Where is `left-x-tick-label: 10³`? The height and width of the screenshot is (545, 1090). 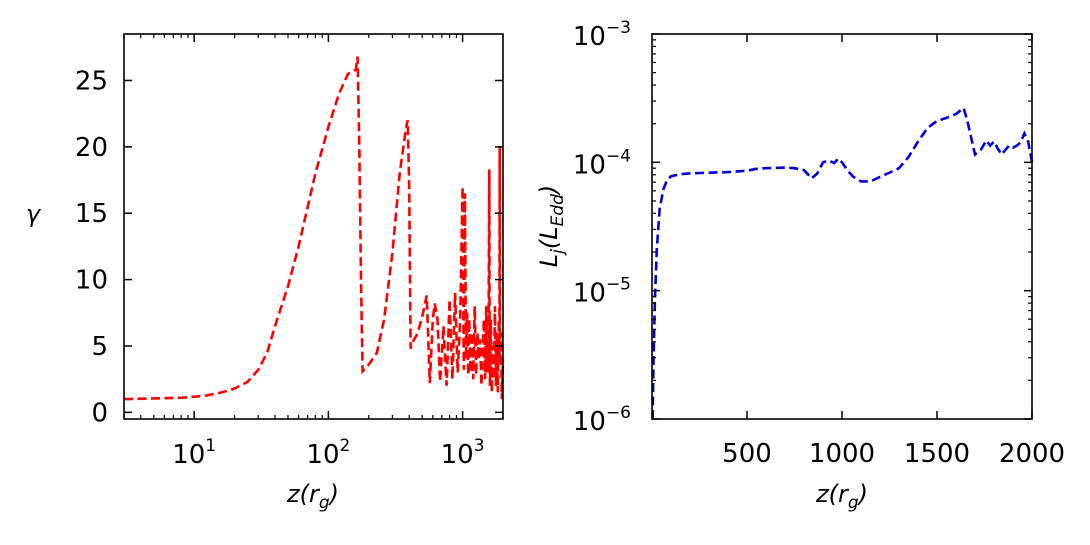
left-x-tick-label: 10³ is located at coordinates (463, 453).